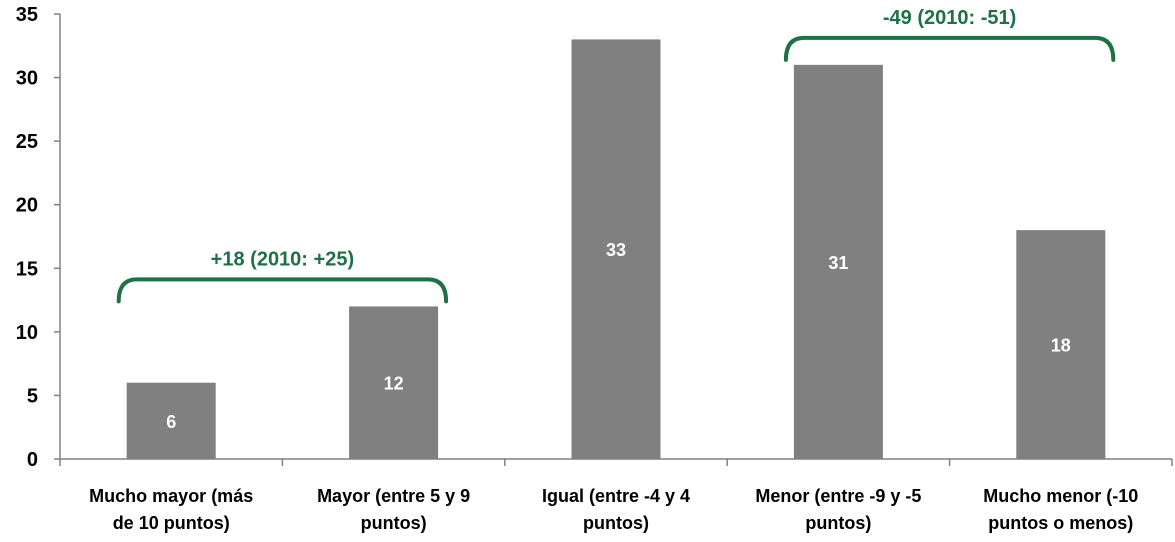  Describe the element at coordinates (27, 142) in the screenshot. I see `y-tick-label: 25` at that location.